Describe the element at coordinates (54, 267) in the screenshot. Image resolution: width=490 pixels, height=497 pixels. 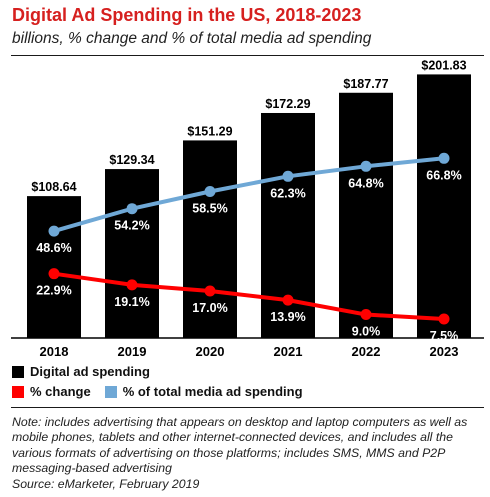
I see `bar-2018` at that location.